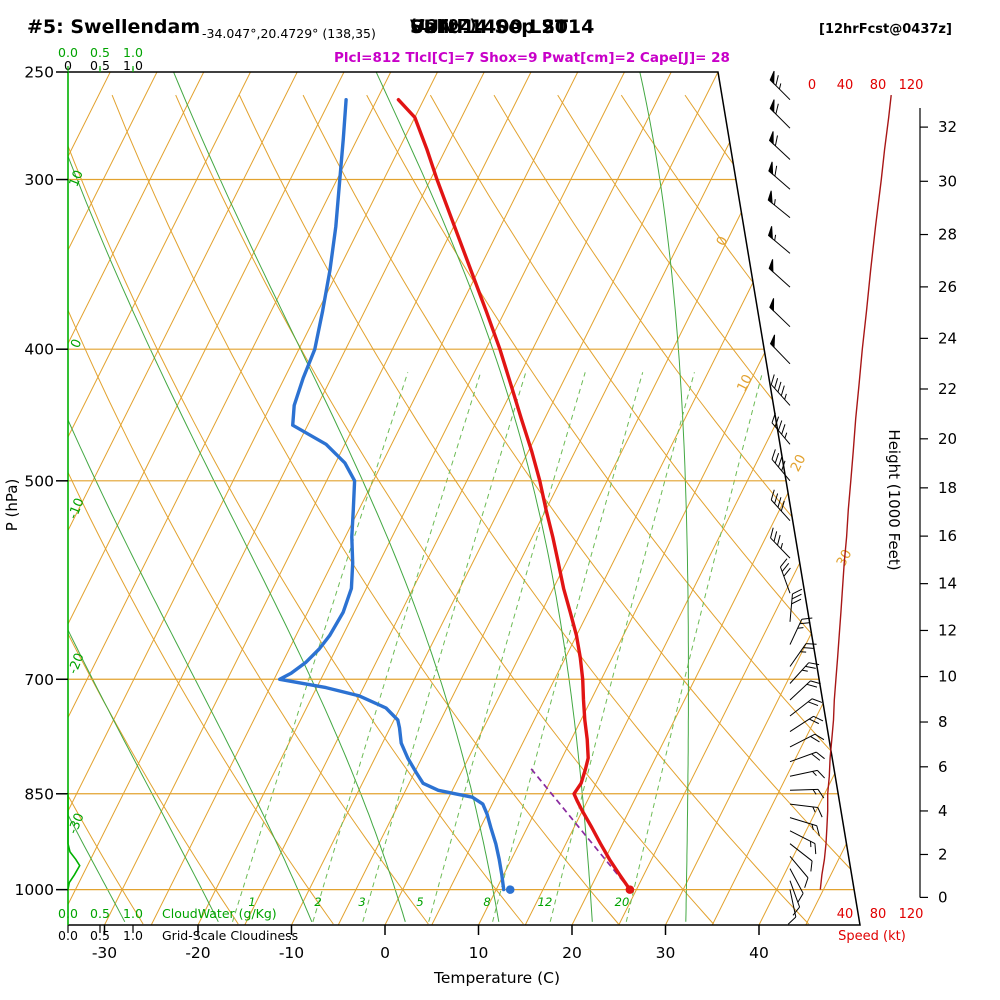  What do you see at coordinates (812, 85) in the screenshot?
I see `speed-tick-top: 0` at bounding box center [812, 85].